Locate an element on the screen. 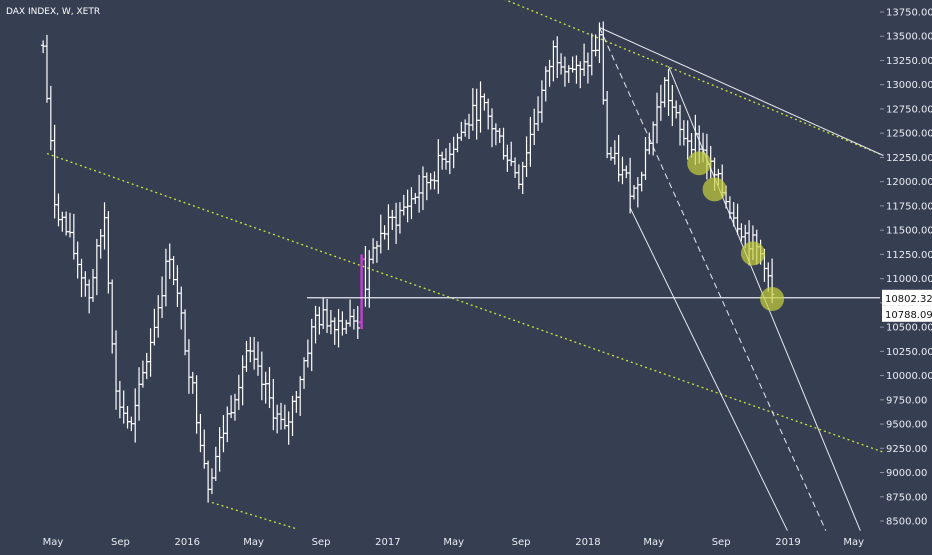  last-price-box is located at coordinates (907, 297).